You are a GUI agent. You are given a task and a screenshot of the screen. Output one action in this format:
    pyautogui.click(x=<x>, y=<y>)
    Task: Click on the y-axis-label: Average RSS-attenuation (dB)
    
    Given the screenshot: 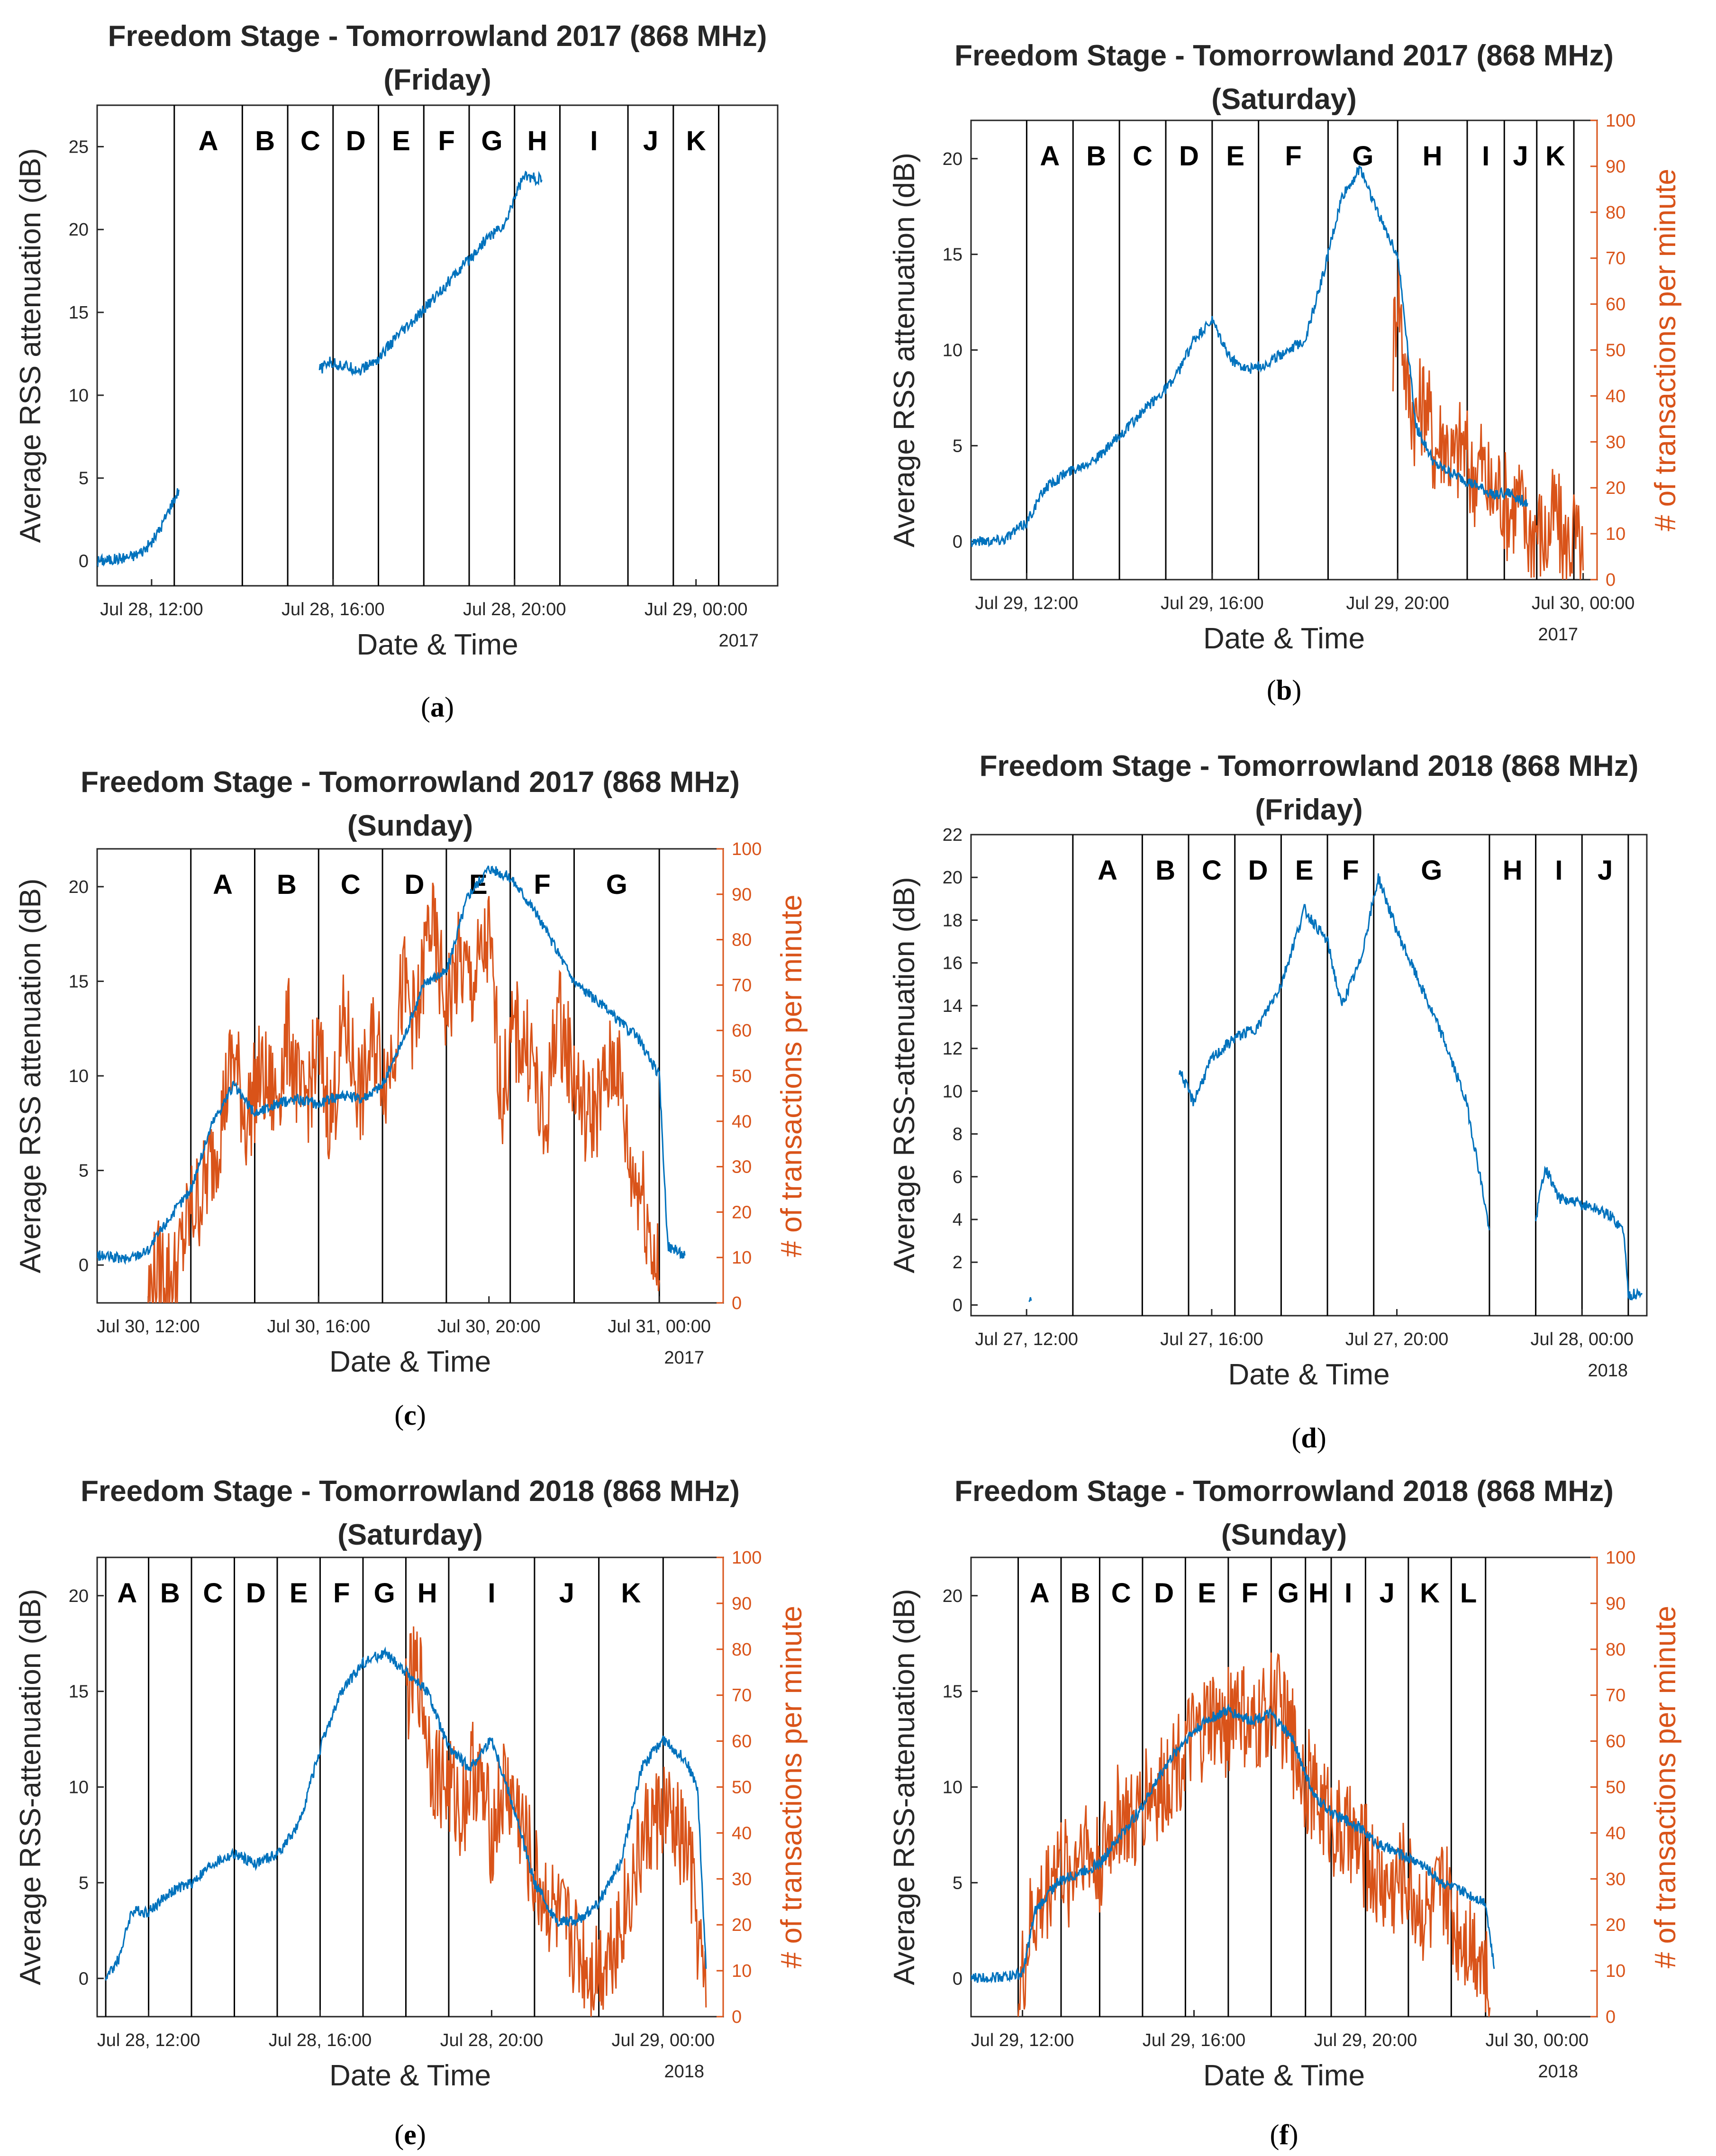 What is the action you would take?
    pyautogui.click(x=904, y=1075)
    